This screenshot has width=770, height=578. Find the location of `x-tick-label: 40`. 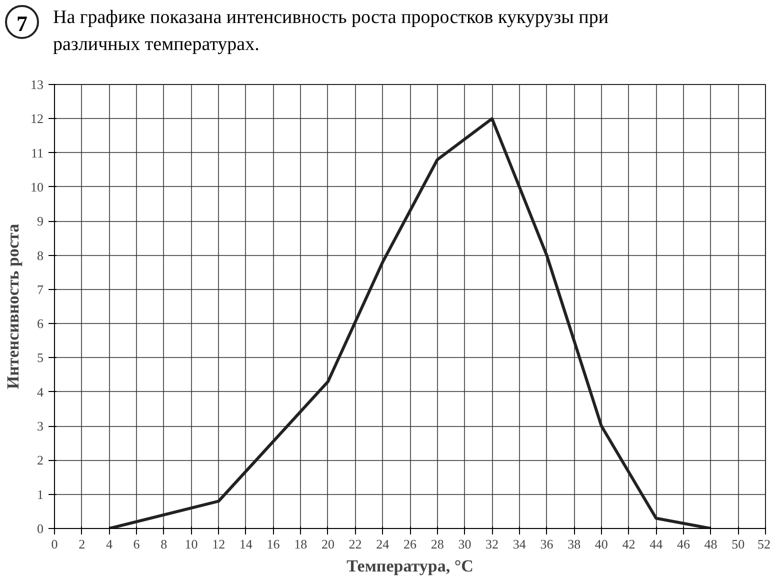

x-tick-label: 40 is located at coordinates (601, 544).